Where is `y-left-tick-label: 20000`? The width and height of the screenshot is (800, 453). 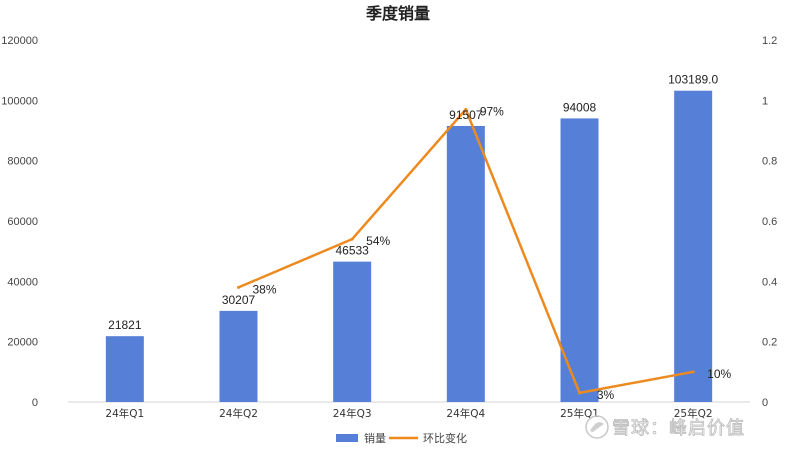
y-left-tick-label: 20000 is located at coordinates (22, 343).